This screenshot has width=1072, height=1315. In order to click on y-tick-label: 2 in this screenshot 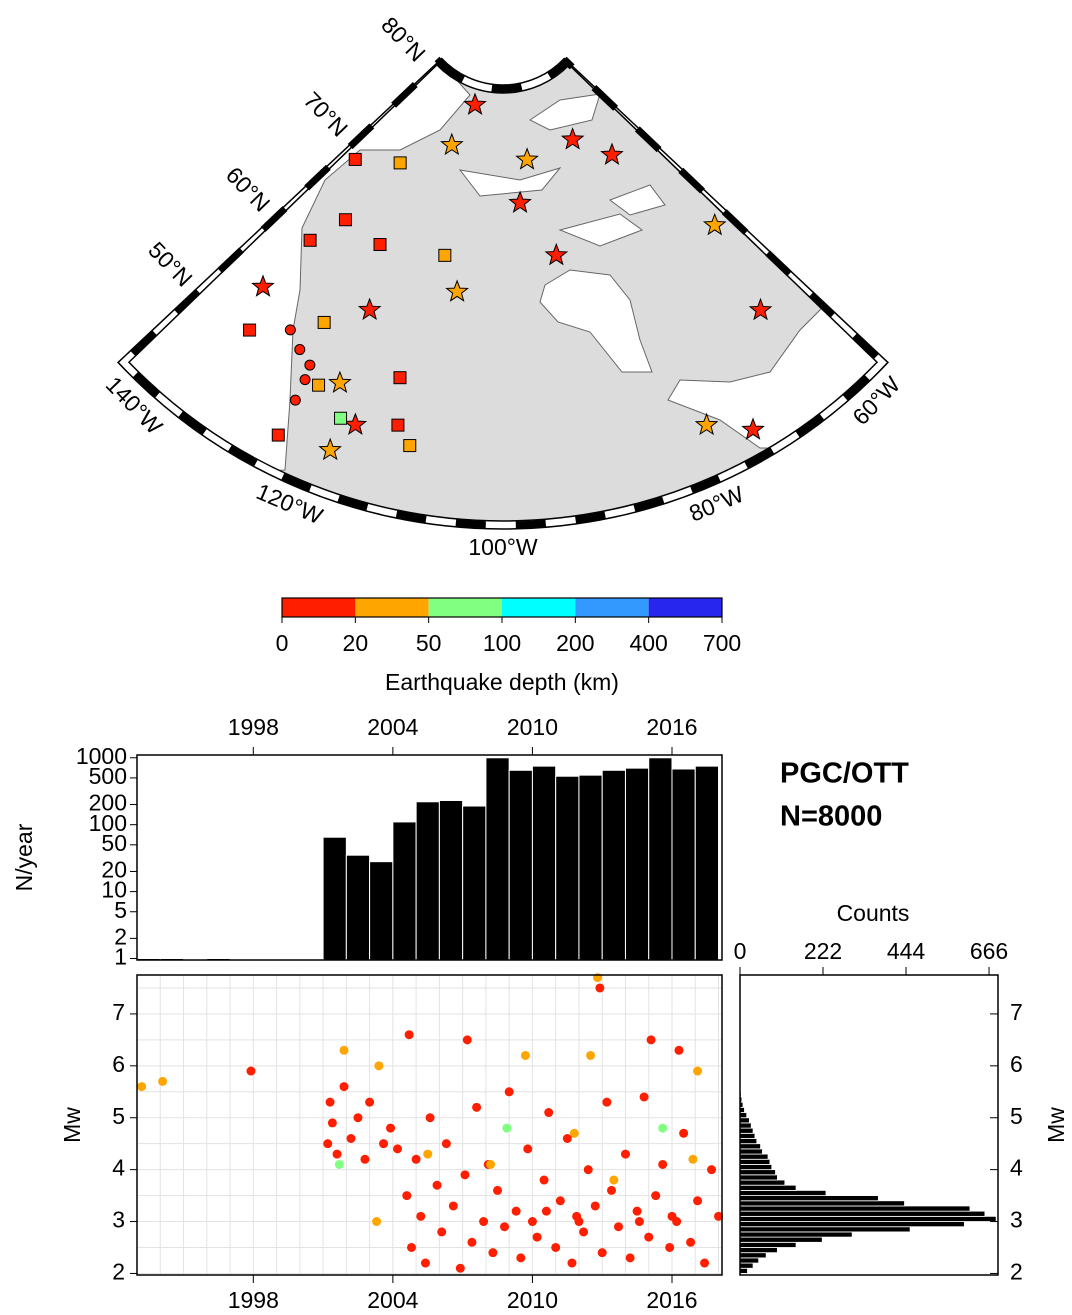, I will do `click(120, 936)`.